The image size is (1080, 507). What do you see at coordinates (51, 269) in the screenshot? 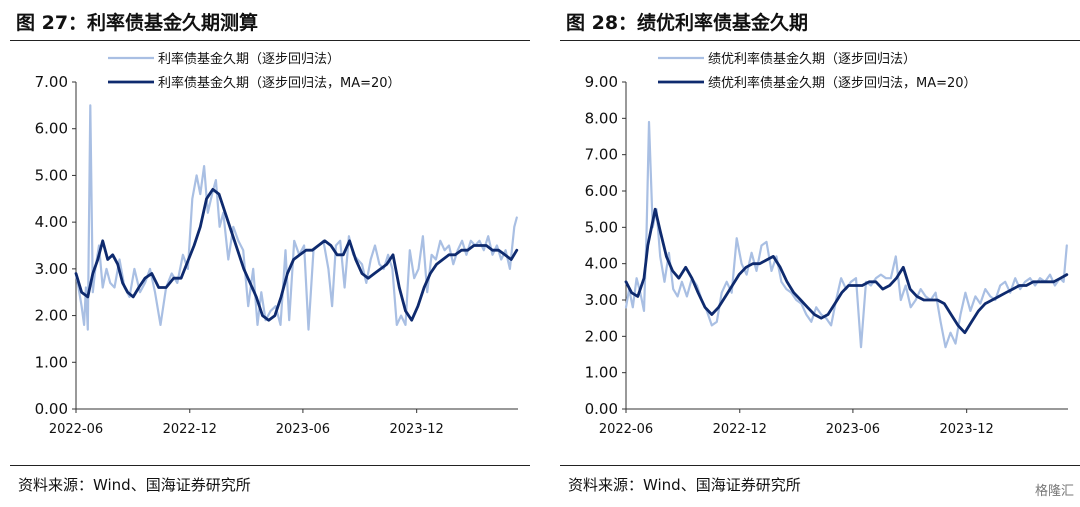
I see `left-y-tick-label: 3.00` at bounding box center [51, 269].